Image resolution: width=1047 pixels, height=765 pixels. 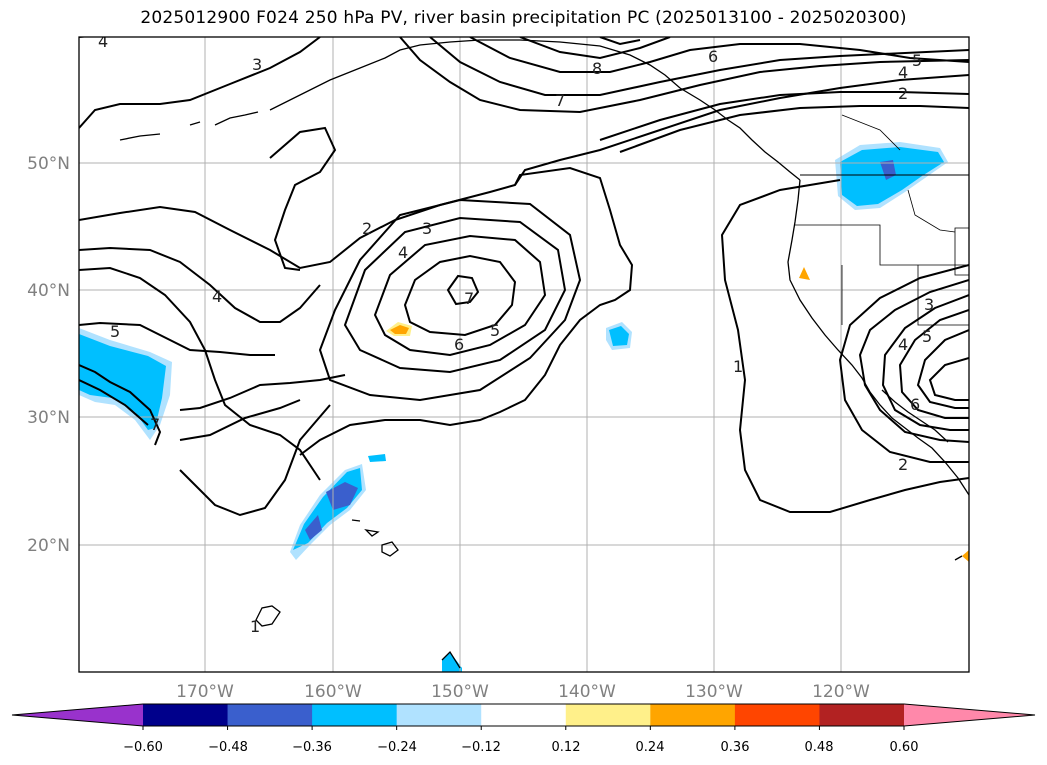 I want to click on colorbar-tick-label: −0.48, so click(x=228, y=747).